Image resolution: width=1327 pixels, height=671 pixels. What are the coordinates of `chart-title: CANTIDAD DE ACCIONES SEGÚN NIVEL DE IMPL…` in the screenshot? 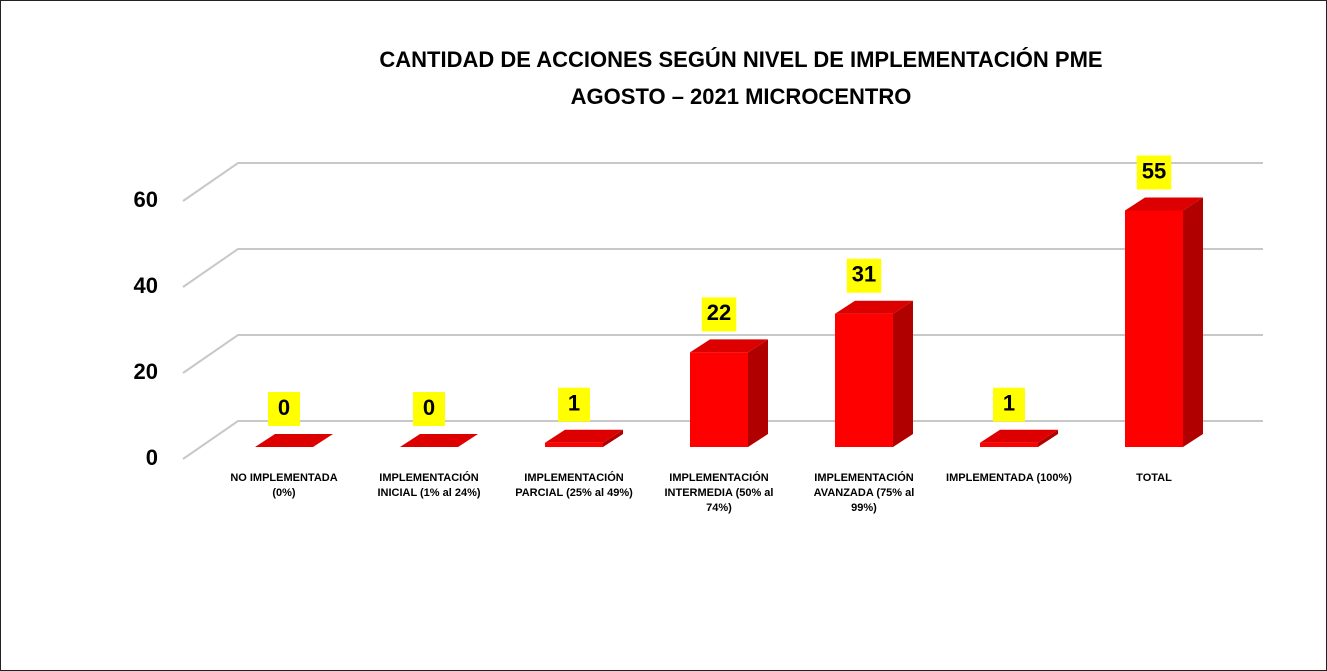 It's located at (740, 59).